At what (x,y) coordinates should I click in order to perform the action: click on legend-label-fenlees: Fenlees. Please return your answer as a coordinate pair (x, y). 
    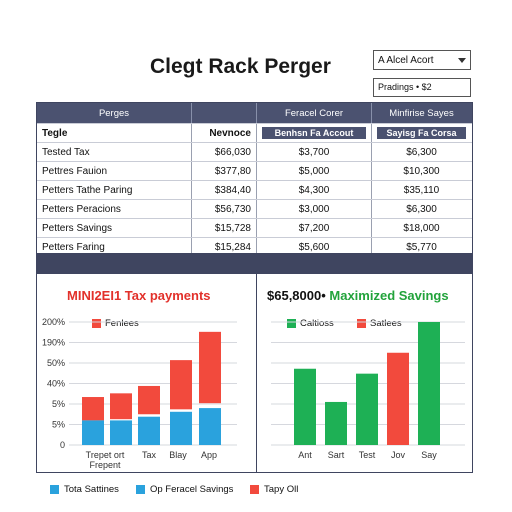
    Looking at the image, I should click on (122, 323).